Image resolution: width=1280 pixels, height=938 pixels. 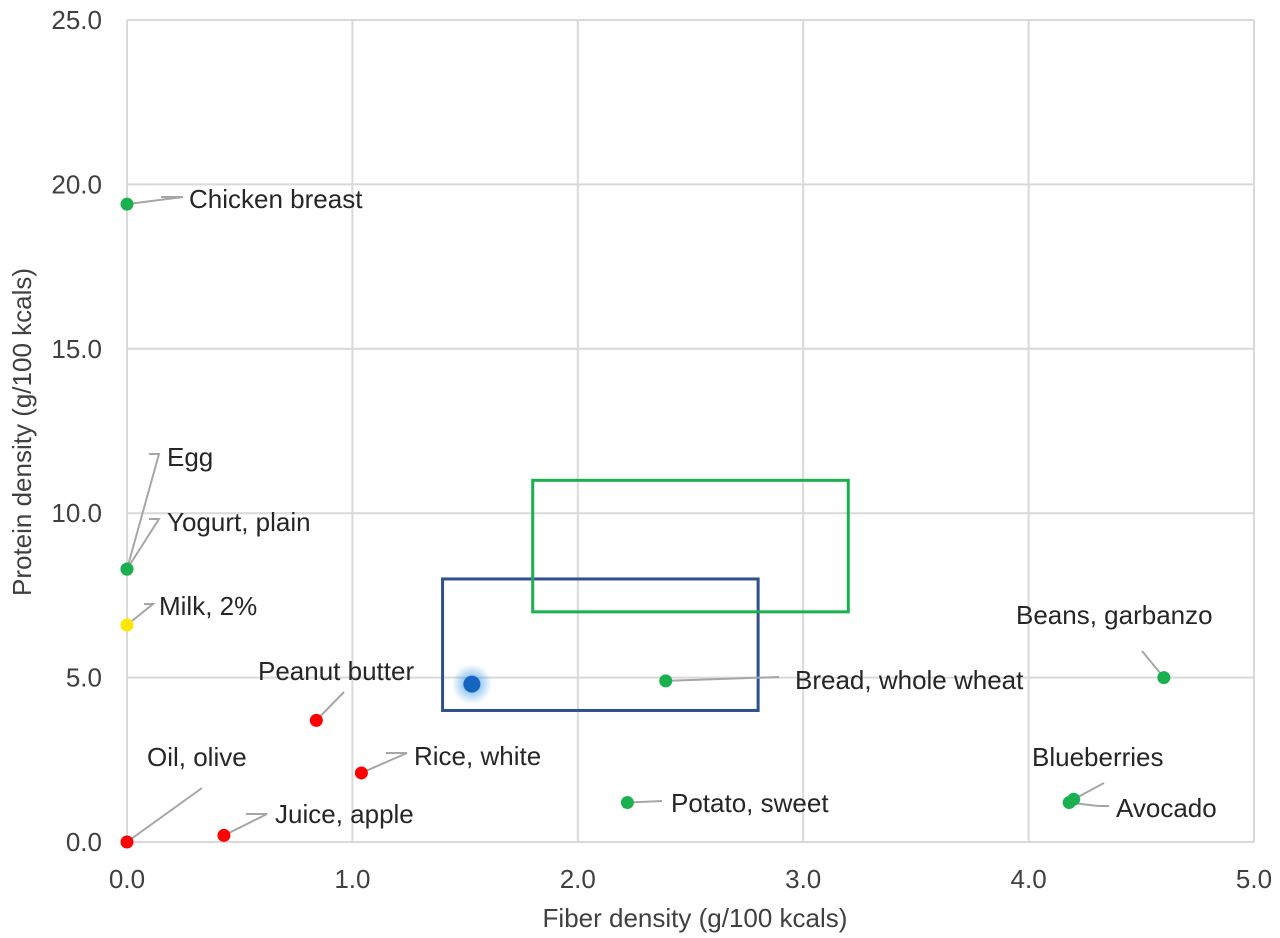 What do you see at coordinates (1254, 879) in the screenshot?
I see `x-tick-label: 5.0` at bounding box center [1254, 879].